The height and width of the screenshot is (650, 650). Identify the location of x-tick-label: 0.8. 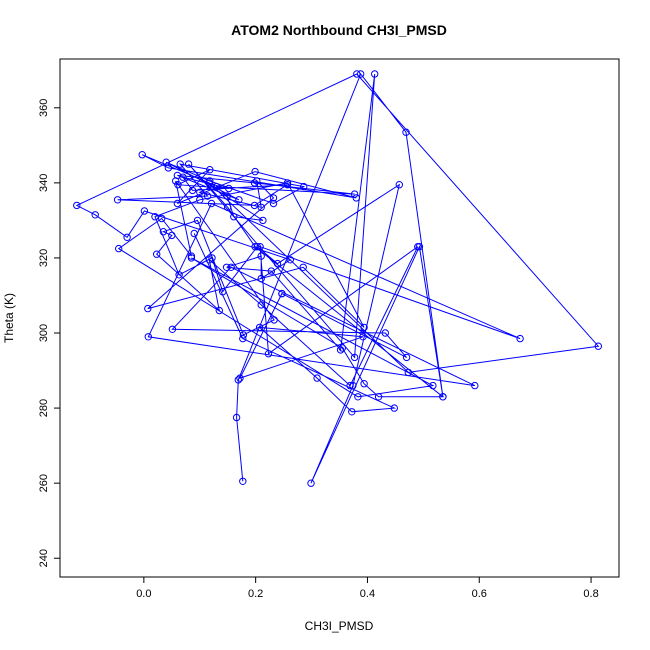
(590, 594).